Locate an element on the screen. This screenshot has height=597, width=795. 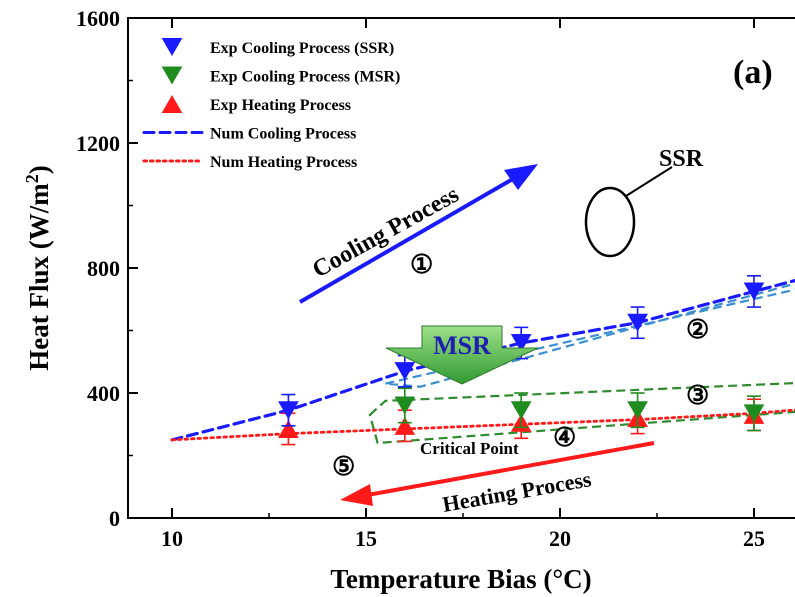
ssr-leader is located at coordinates (649, 181).